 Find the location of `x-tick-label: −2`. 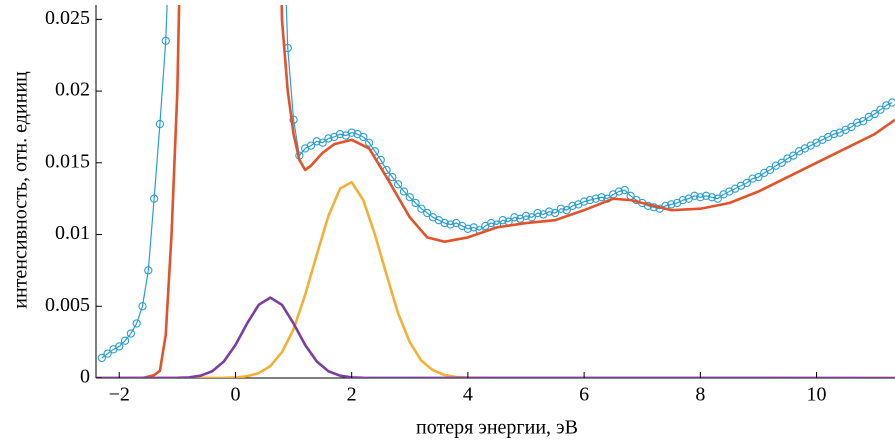

x-tick-label: −2 is located at coordinates (119, 395).